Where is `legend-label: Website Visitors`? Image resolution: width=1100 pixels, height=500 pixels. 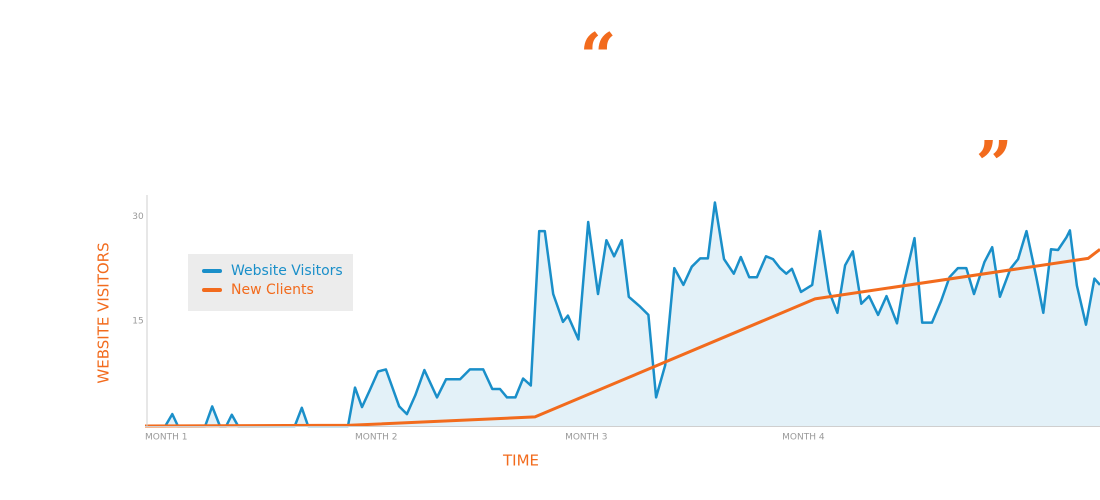
legend-label: Website Visitors is located at coordinates (287, 271).